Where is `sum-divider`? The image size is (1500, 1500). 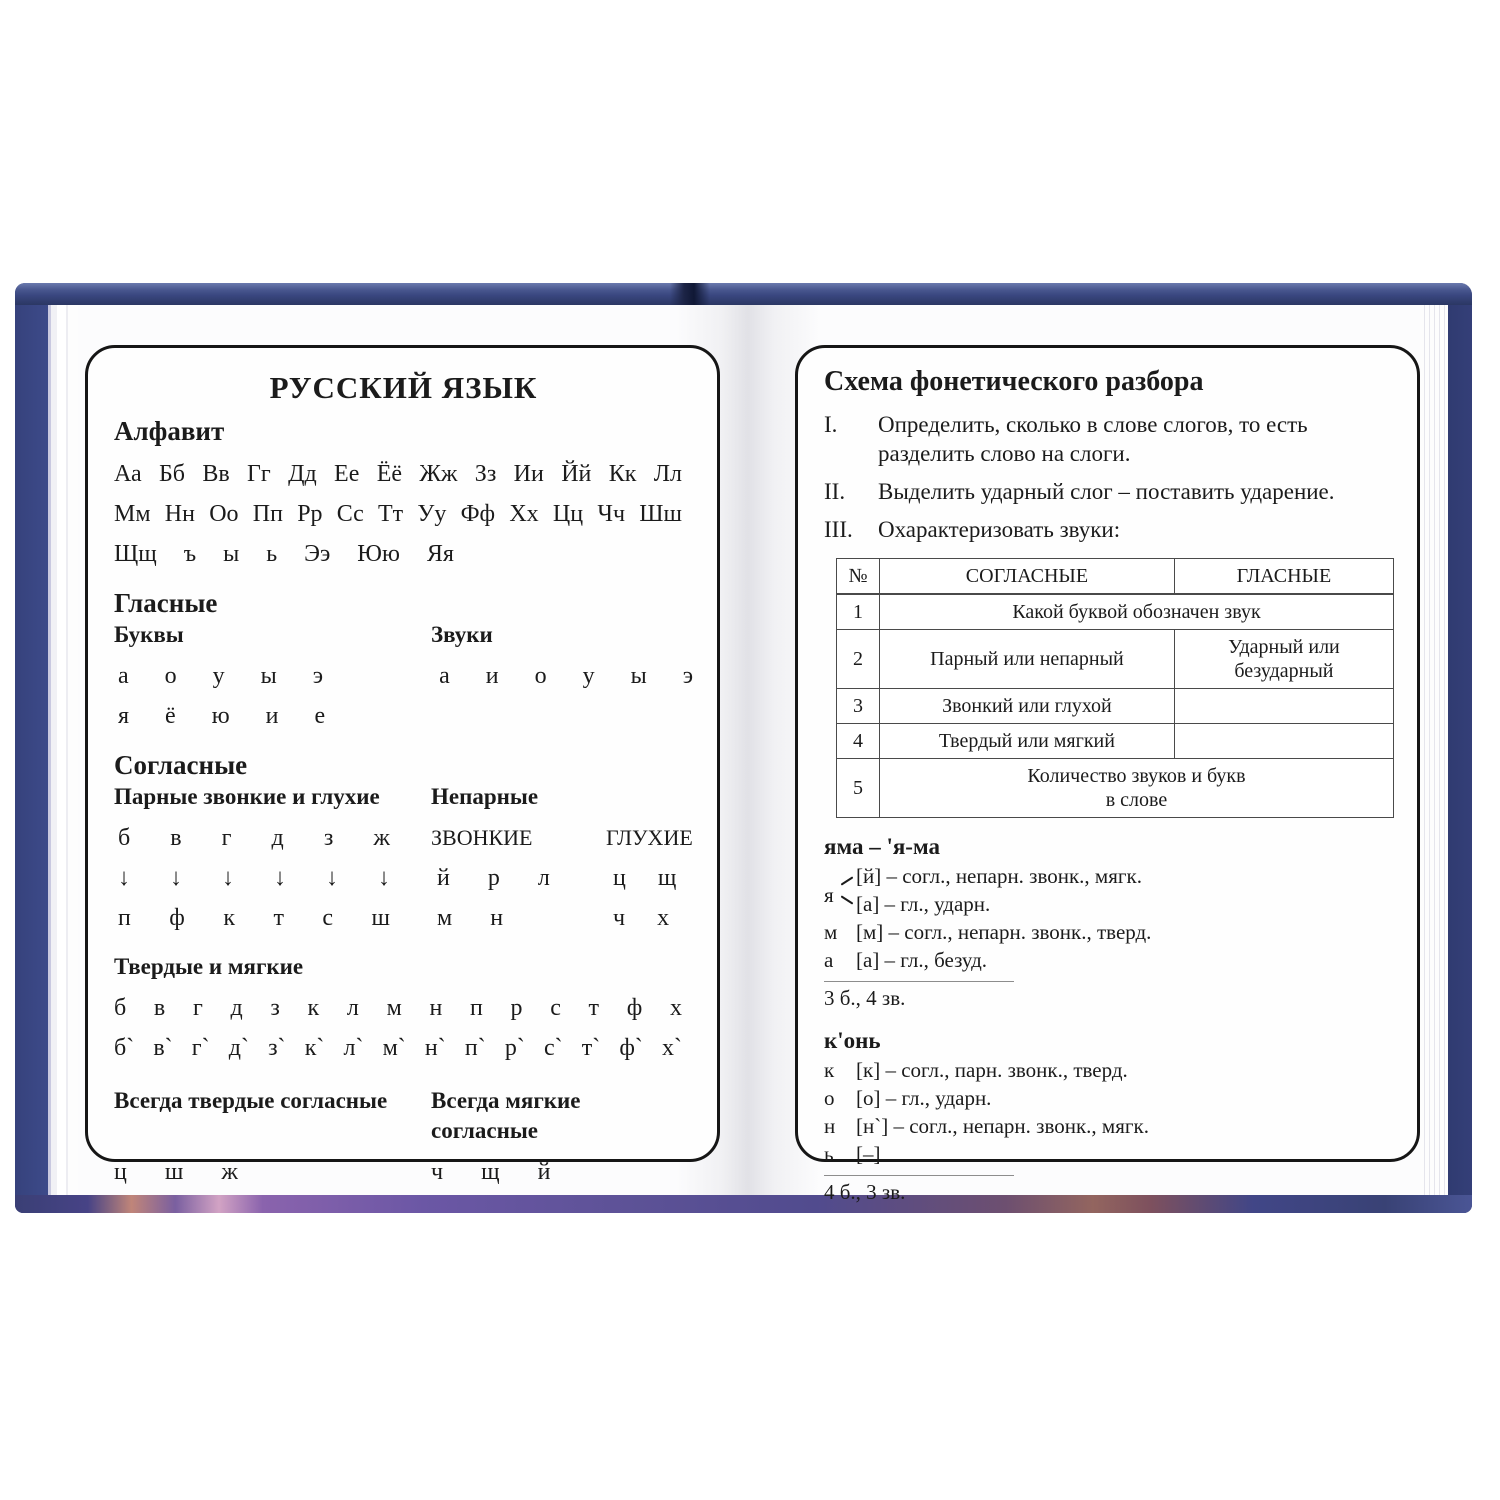
sum-divider is located at coordinates (919, 981).